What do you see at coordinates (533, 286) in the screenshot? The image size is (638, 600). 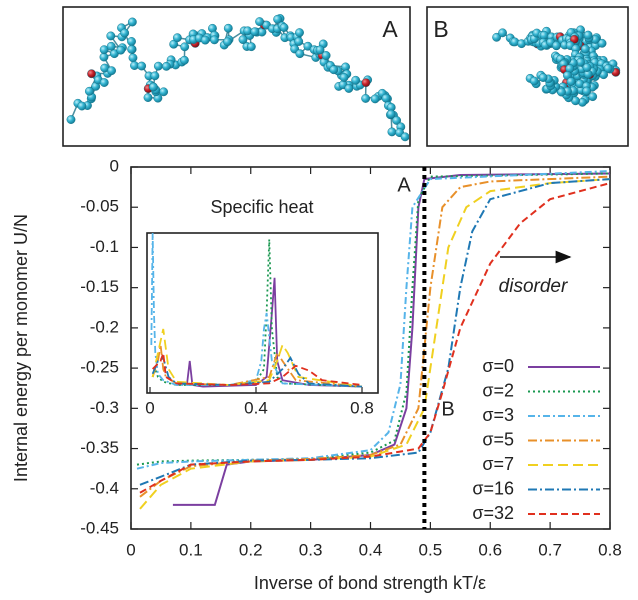 I see `annotation: disorder` at bounding box center [533, 286].